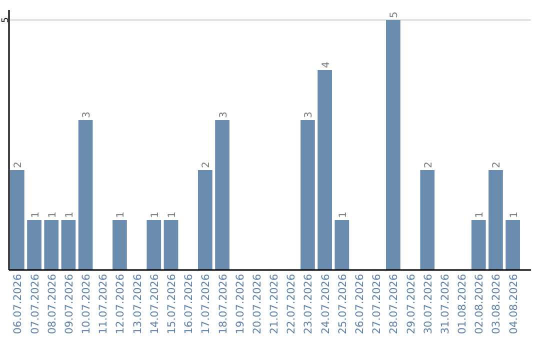 This screenshot has width=540, height=340. I want to click on x-tick-label: 04.08.2026, so click(514, 304).